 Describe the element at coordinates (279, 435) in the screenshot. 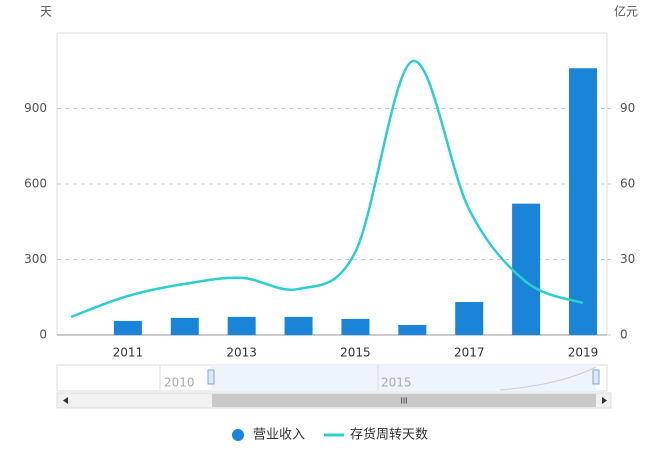

I see `legend-label: 营业收入` at that location.